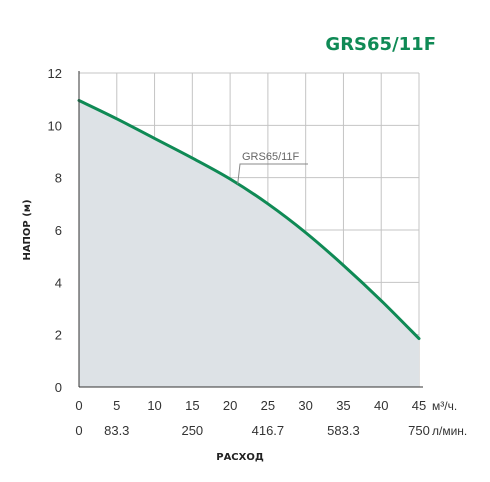 The image size is (490, 482). I want to click on y-axis-label: НАПОР (м), so click(27, 229).